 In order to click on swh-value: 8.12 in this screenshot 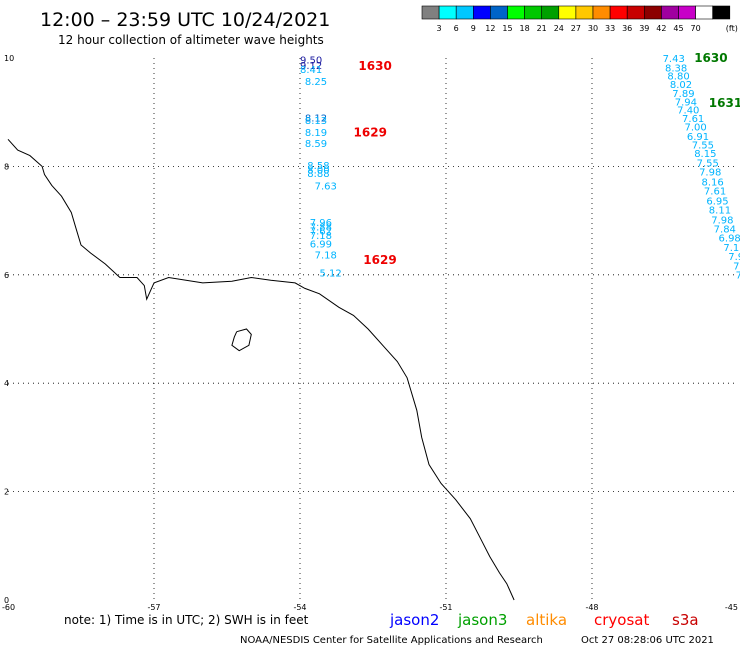, I will do `click(316, 118)`.